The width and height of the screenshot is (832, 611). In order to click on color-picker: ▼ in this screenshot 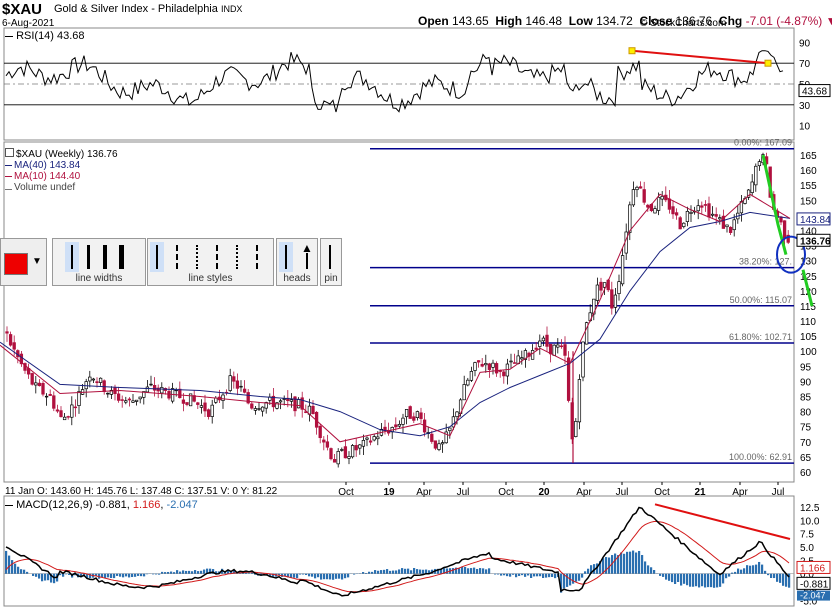, I will do `click(23, 262)`.